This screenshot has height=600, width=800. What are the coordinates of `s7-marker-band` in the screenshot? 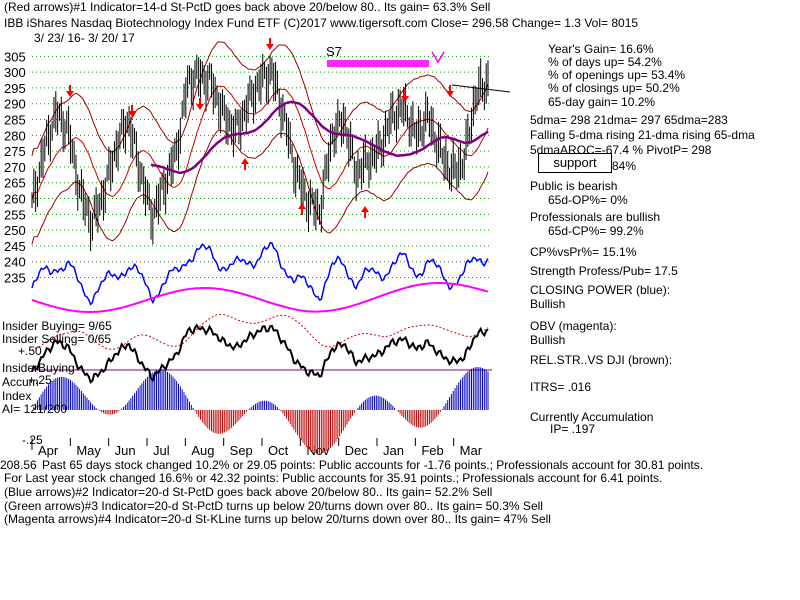 It's located at (378, 63).